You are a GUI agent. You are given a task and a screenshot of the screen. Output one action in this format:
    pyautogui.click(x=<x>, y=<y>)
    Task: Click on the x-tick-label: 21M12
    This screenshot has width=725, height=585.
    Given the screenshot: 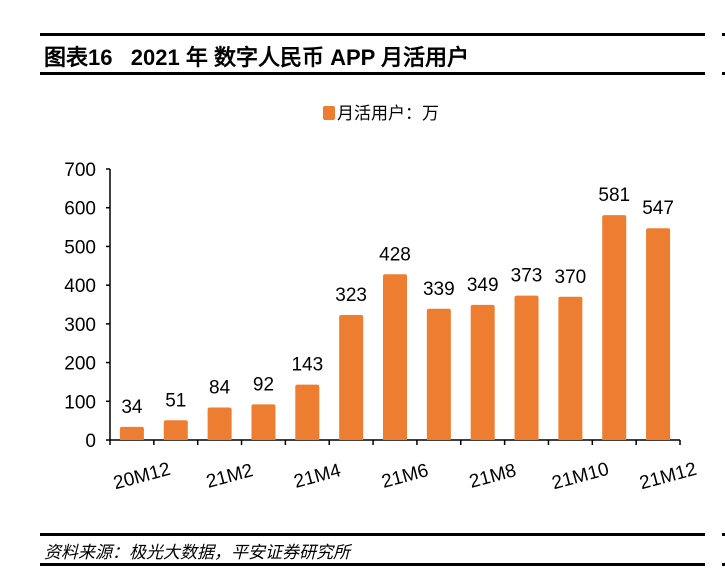 What is the action you would take?
    pyautogui.click(x=668, y=476)
    